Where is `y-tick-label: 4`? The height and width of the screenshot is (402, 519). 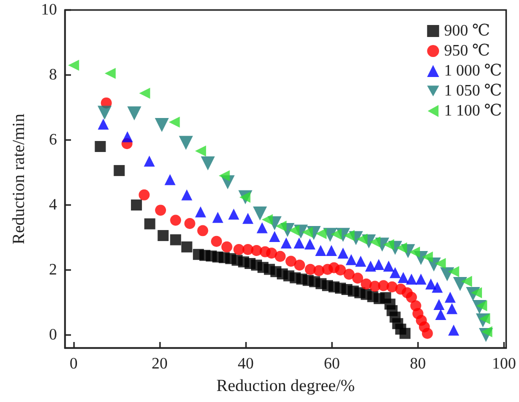
y-tick-label: 4 is located at coordinates (53, 205).